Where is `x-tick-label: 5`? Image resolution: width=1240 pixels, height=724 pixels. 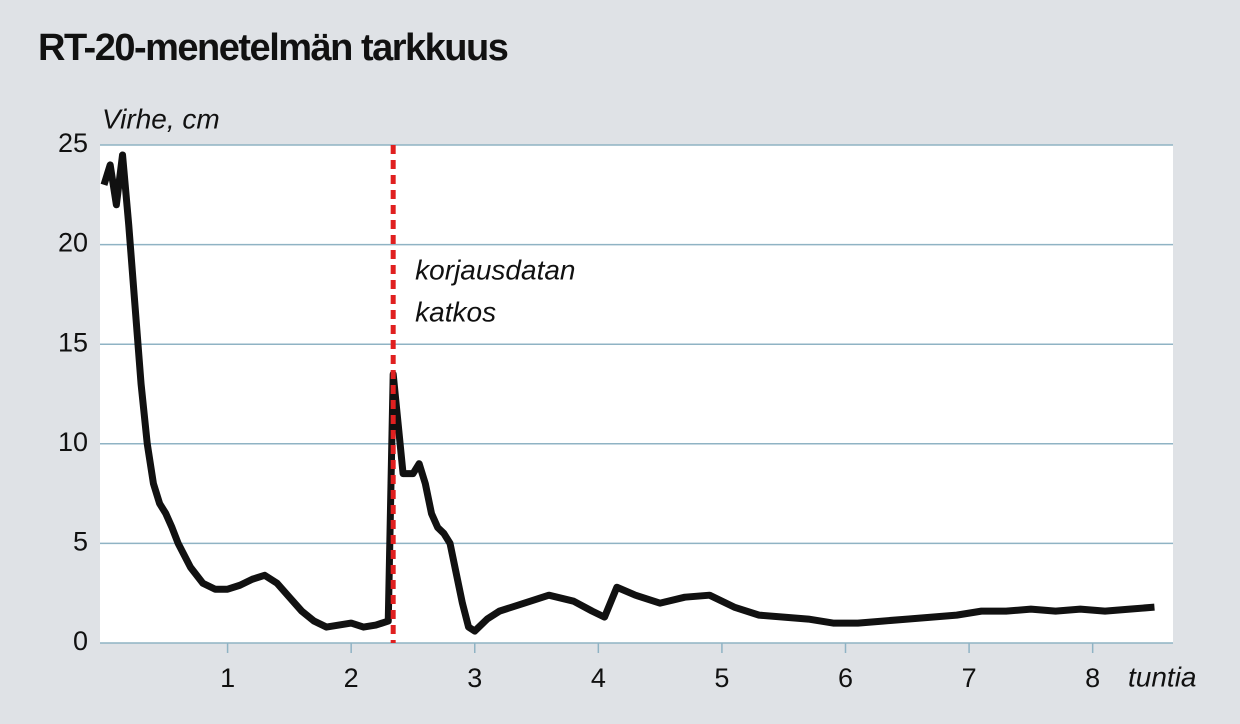 x-tick-label: 5 is located at coordinates (721, 678).